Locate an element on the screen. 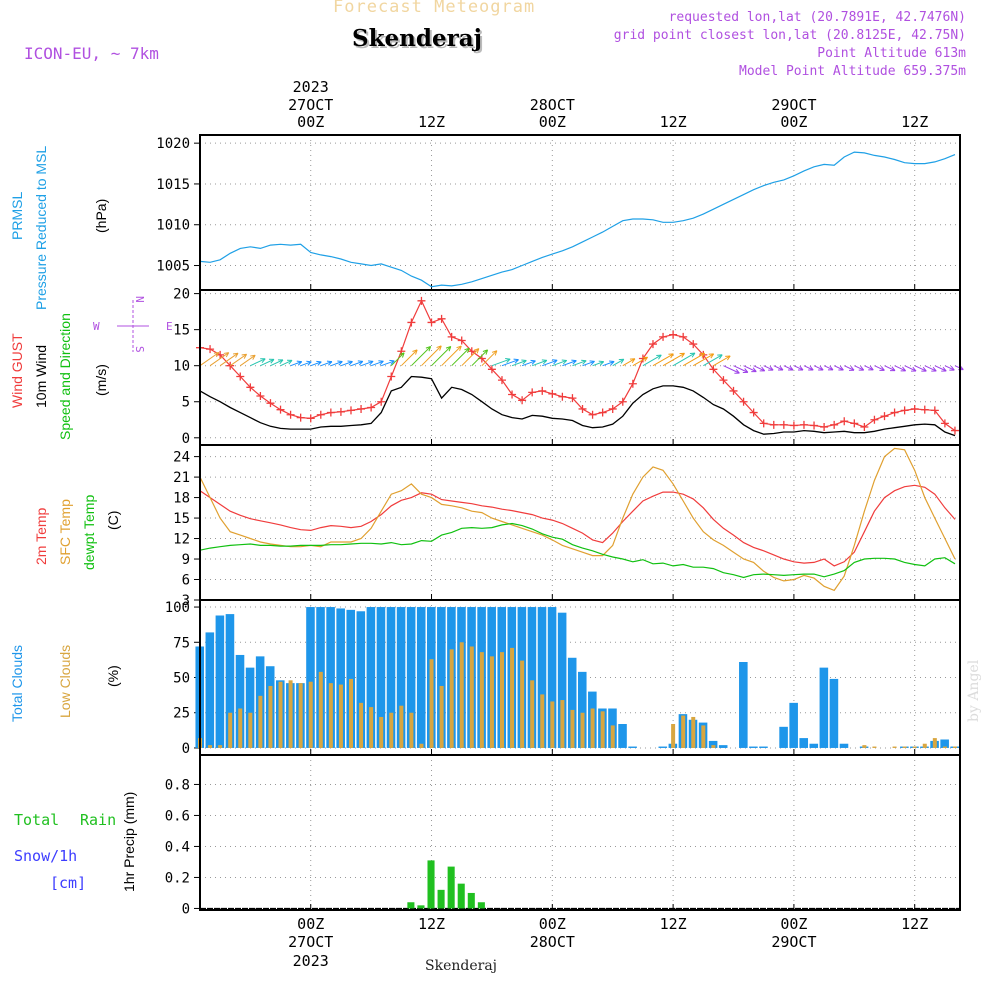  y-tick-label: 9 is located at coordinates (186, 560).